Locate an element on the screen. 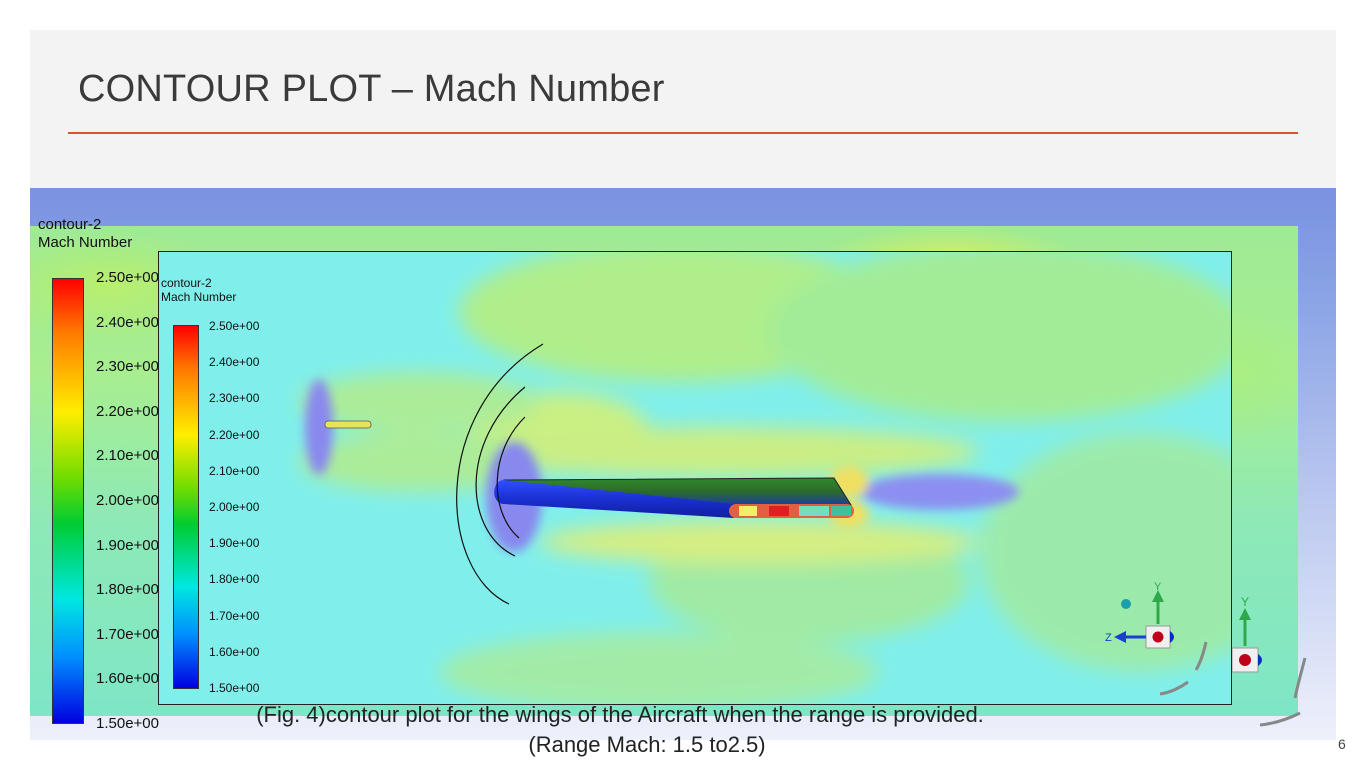  outer-contour-name: contour-2 is located at coordinates (70, 224).